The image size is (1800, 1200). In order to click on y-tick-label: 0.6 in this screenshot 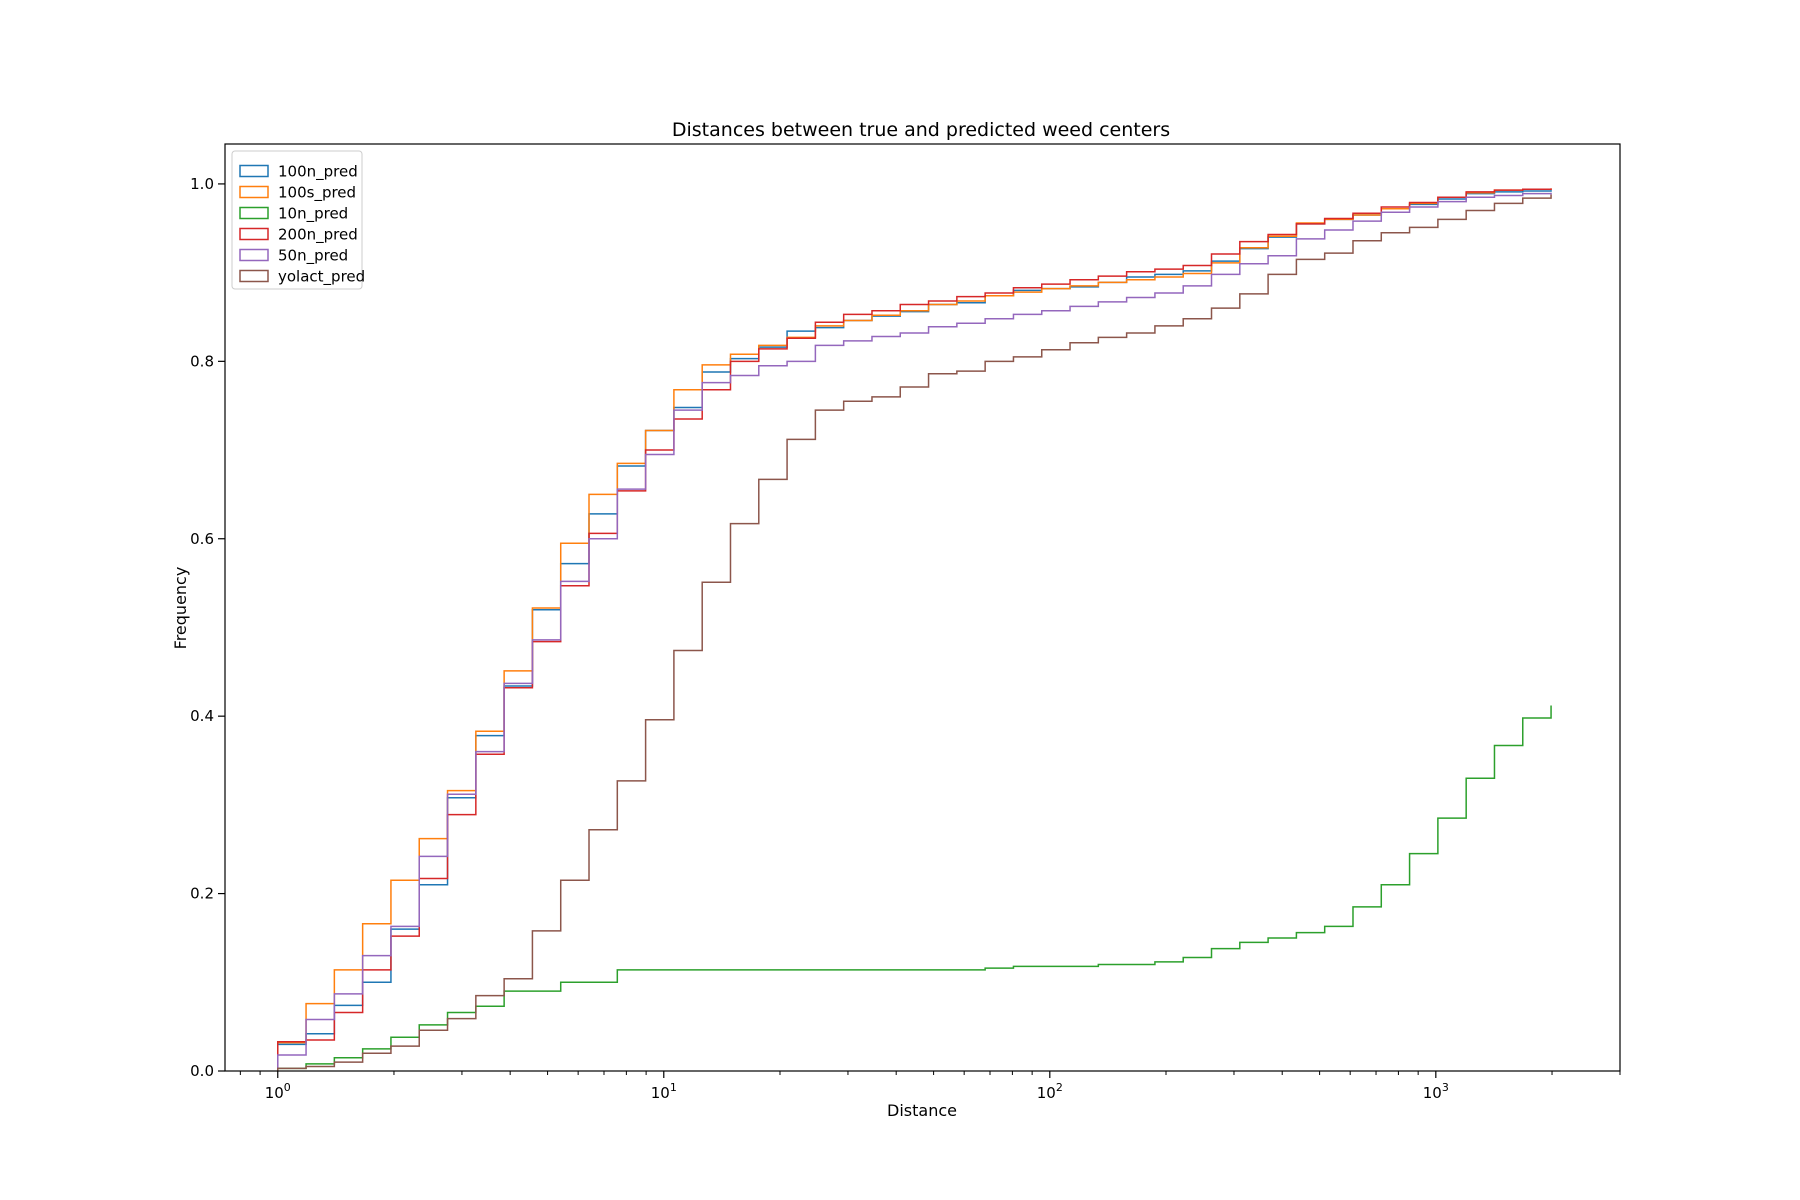, I will do `click(202, 539)`.